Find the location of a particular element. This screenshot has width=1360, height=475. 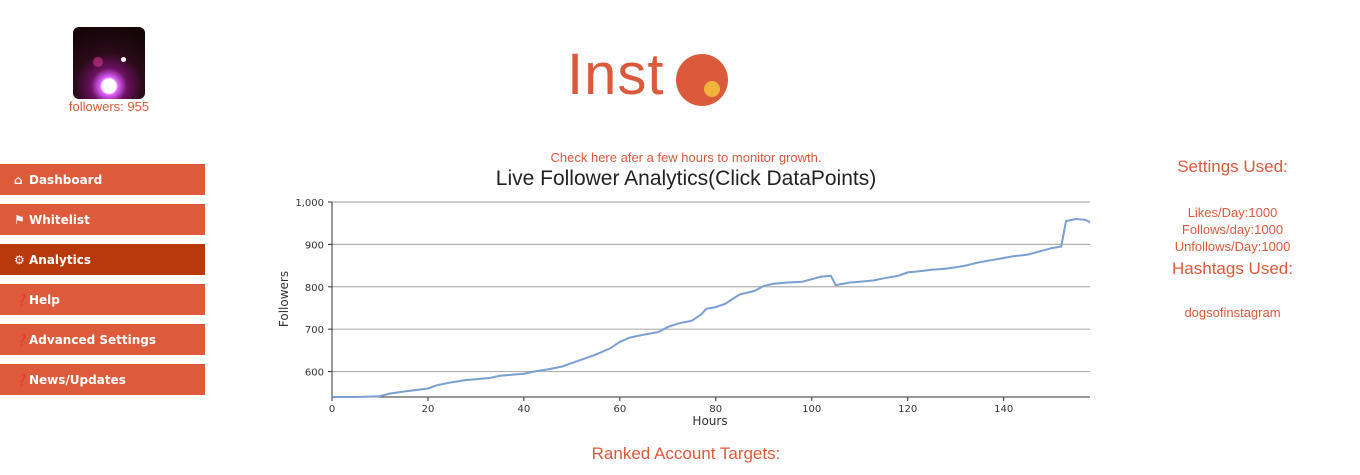

hashtag-item: dogsofinstagram is located at coordinates (1232, 312).